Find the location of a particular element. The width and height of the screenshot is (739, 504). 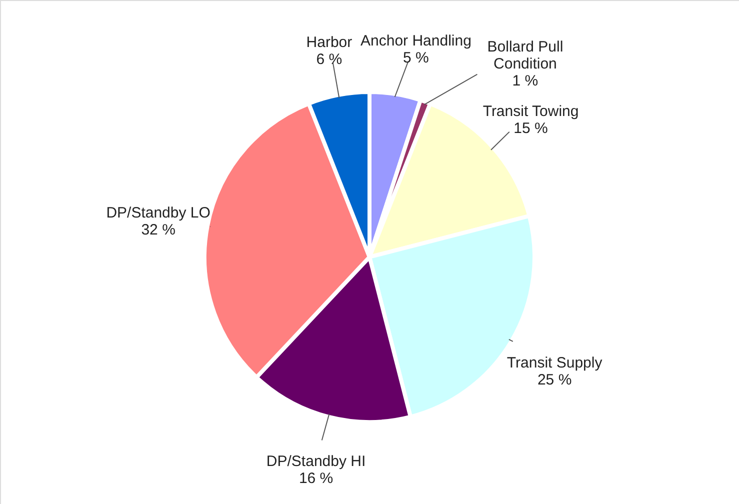

slice-label: Harbor is located at coordinates (329, 42).